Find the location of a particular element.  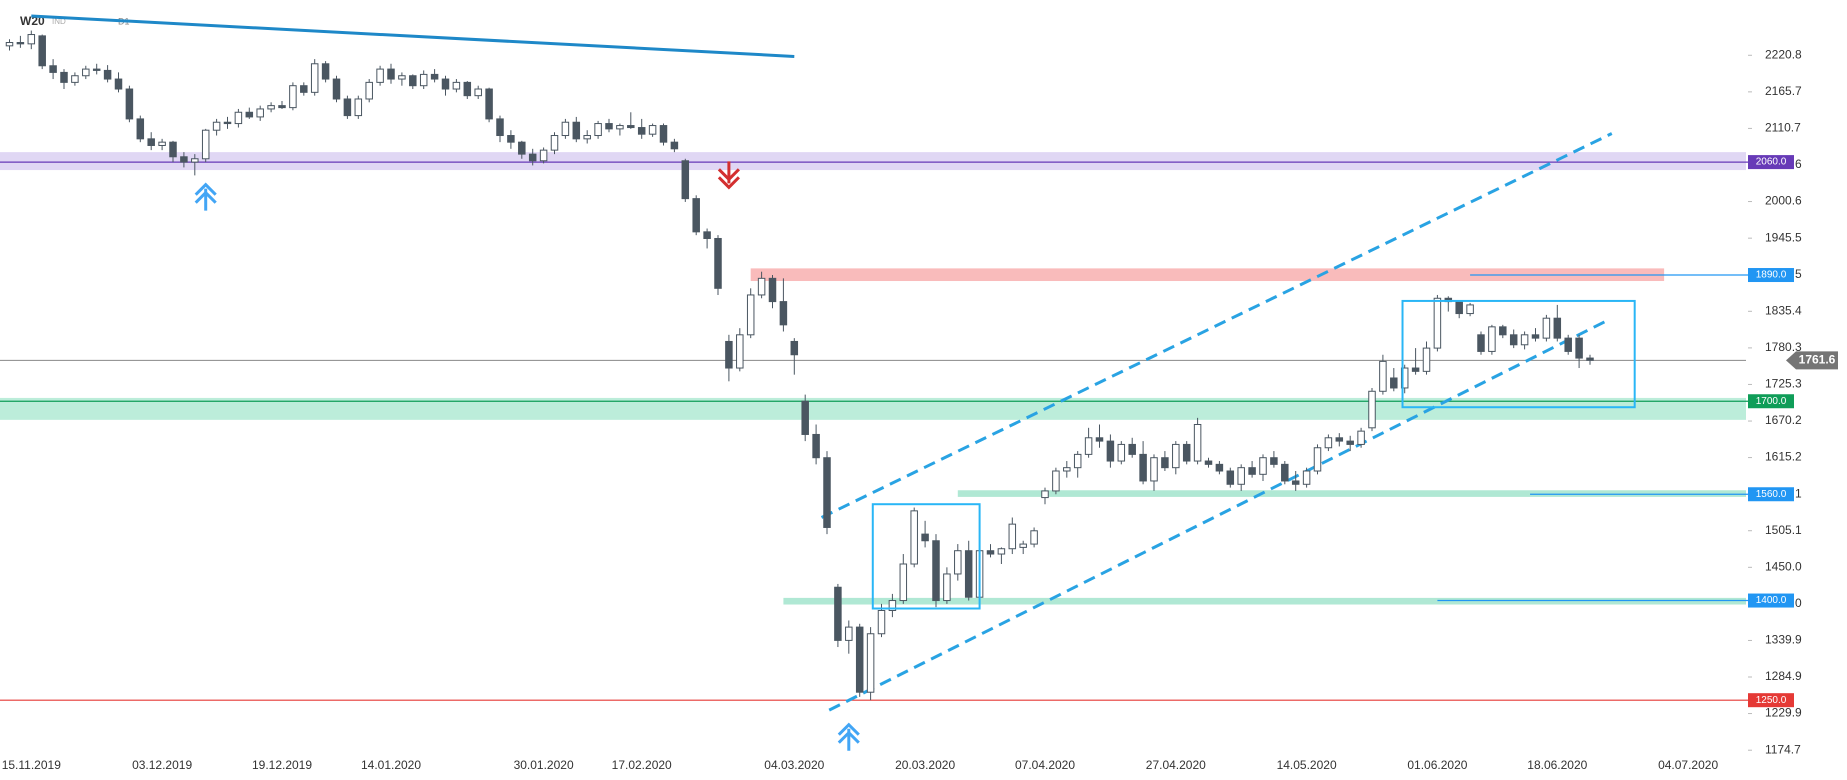

x-tick-label: 04.03.2020 is located at coordinates (794, 765).